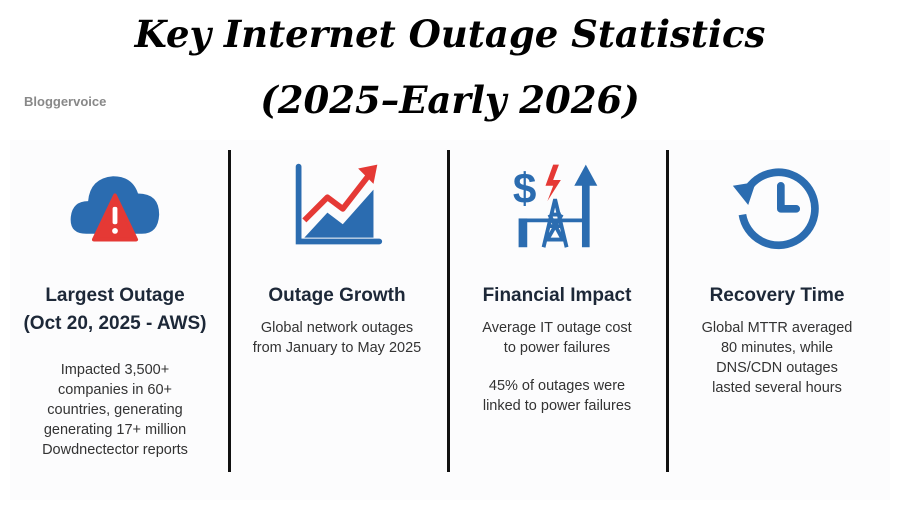  What do you see at coordinates (557, 406) in the screenshot?
I see `body-line: linked to power failures` at bounding box center [557, 406].